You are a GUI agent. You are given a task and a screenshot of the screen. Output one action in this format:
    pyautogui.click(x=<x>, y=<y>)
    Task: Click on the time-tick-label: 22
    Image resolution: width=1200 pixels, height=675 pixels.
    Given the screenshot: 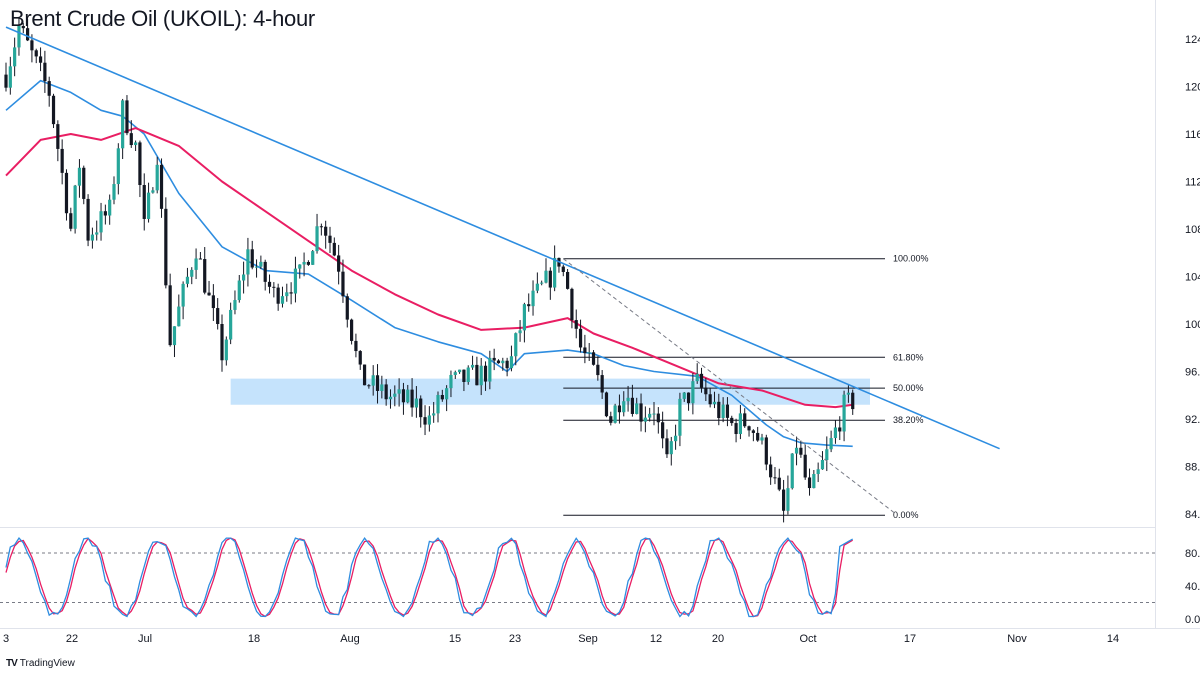 What is the action you would take?
    pyautogui.click(x=72, y=639)
    